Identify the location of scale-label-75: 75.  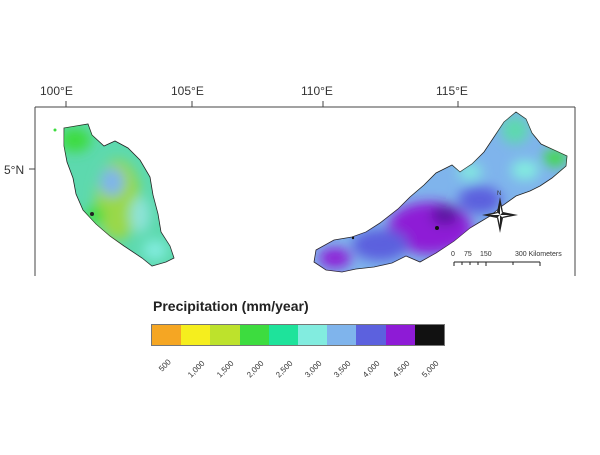
(468, 254).